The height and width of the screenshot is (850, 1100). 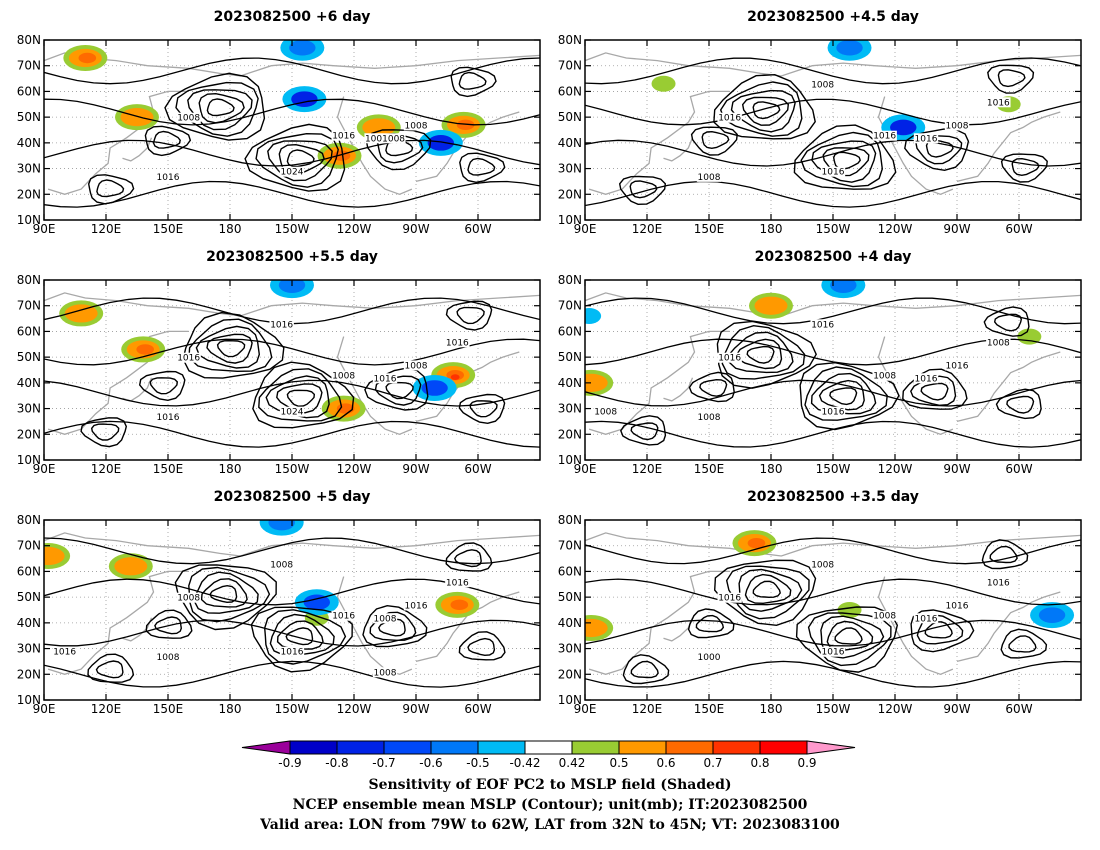 I want to click on y-tick-label: 40N, so click(x=29, y=623).